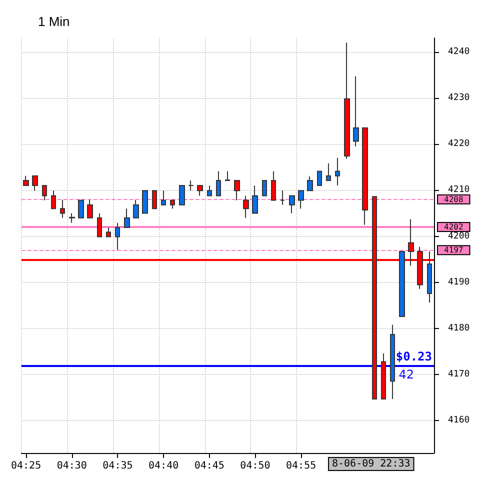 The height and width of the screenshot is (495, 496). I want to click on y-tick-label: 4200, so click(459, 236).